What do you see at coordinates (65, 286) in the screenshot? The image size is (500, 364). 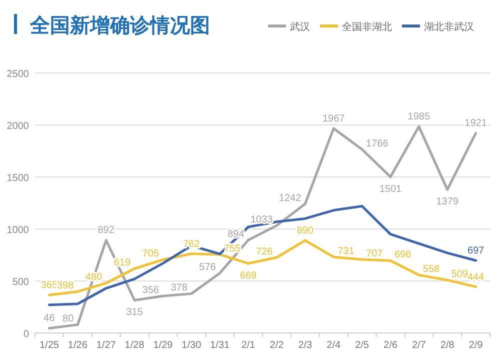 I see `data-label: 398` at bounding box center [65, 286].